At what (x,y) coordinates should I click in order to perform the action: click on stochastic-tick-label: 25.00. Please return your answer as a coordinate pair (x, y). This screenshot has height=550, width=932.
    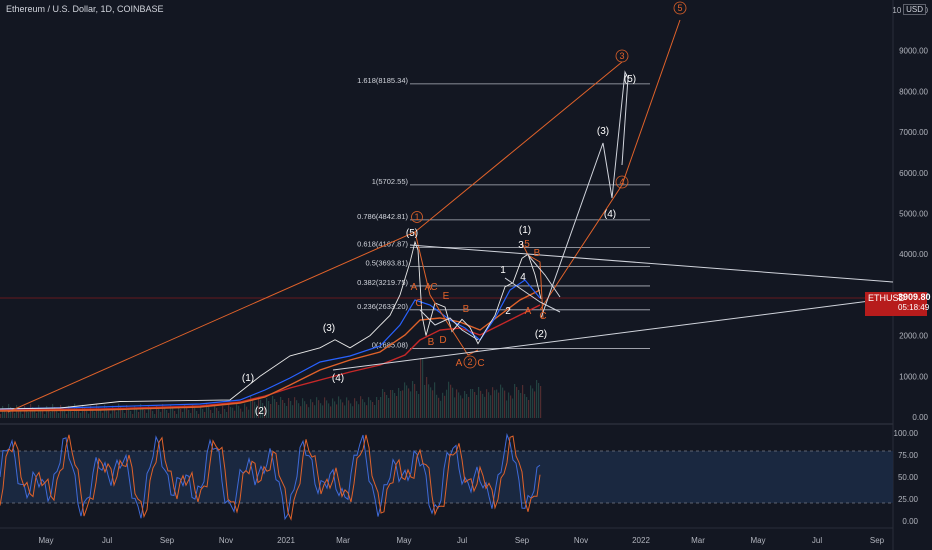
    Looking at the image, I should click on (908, 499).